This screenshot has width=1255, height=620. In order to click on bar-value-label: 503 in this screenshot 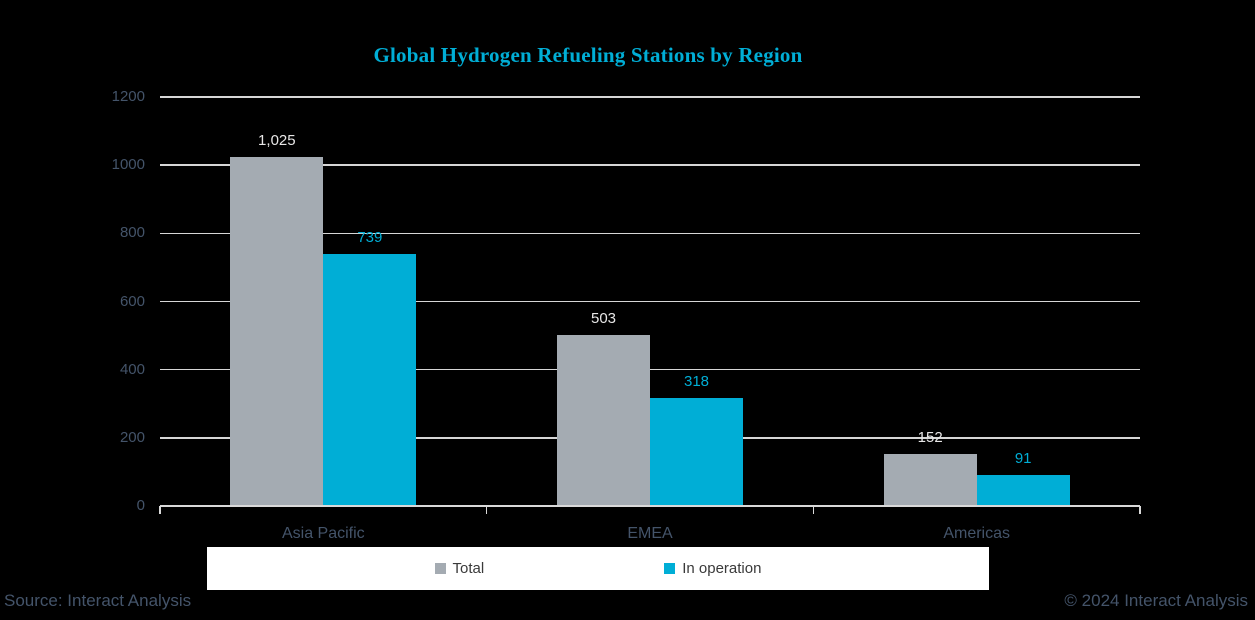, I will do `click(603, 318)`.